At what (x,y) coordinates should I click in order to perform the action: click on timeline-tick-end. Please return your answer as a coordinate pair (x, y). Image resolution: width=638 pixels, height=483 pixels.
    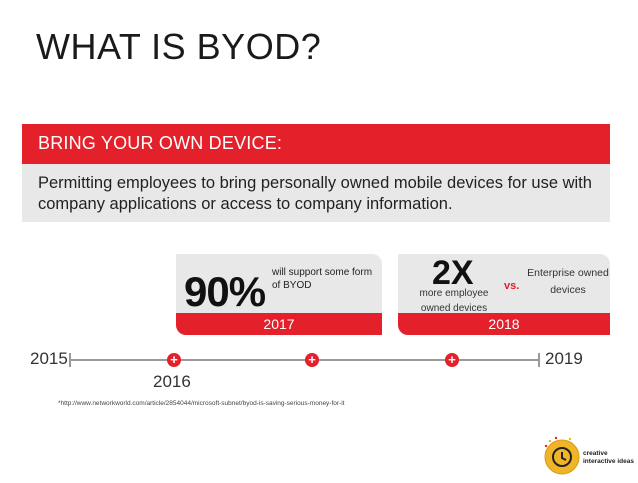
    Looking at the image, I should click on (539, 360).